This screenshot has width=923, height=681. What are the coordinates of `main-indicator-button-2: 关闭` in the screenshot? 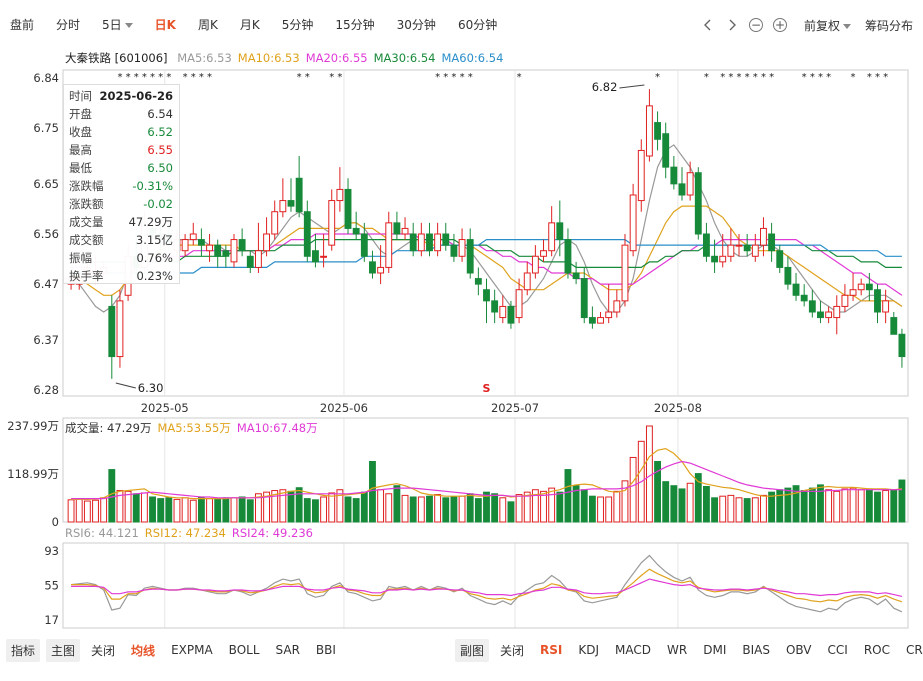 It's located at (103, 650).